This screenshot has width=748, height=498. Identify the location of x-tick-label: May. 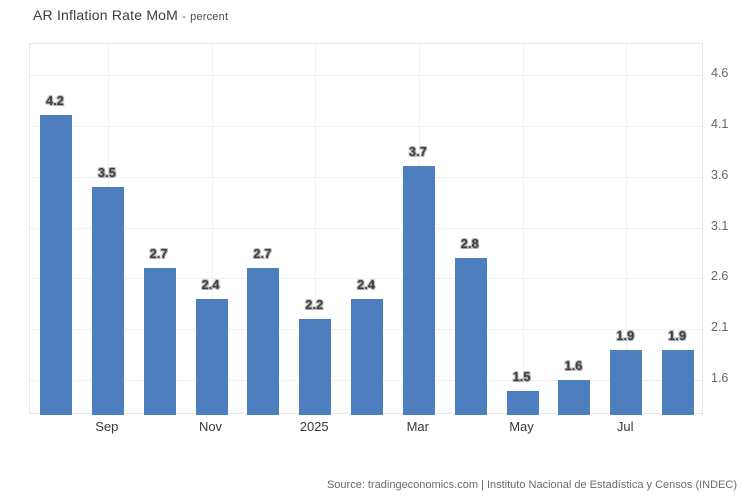
(521, 426).